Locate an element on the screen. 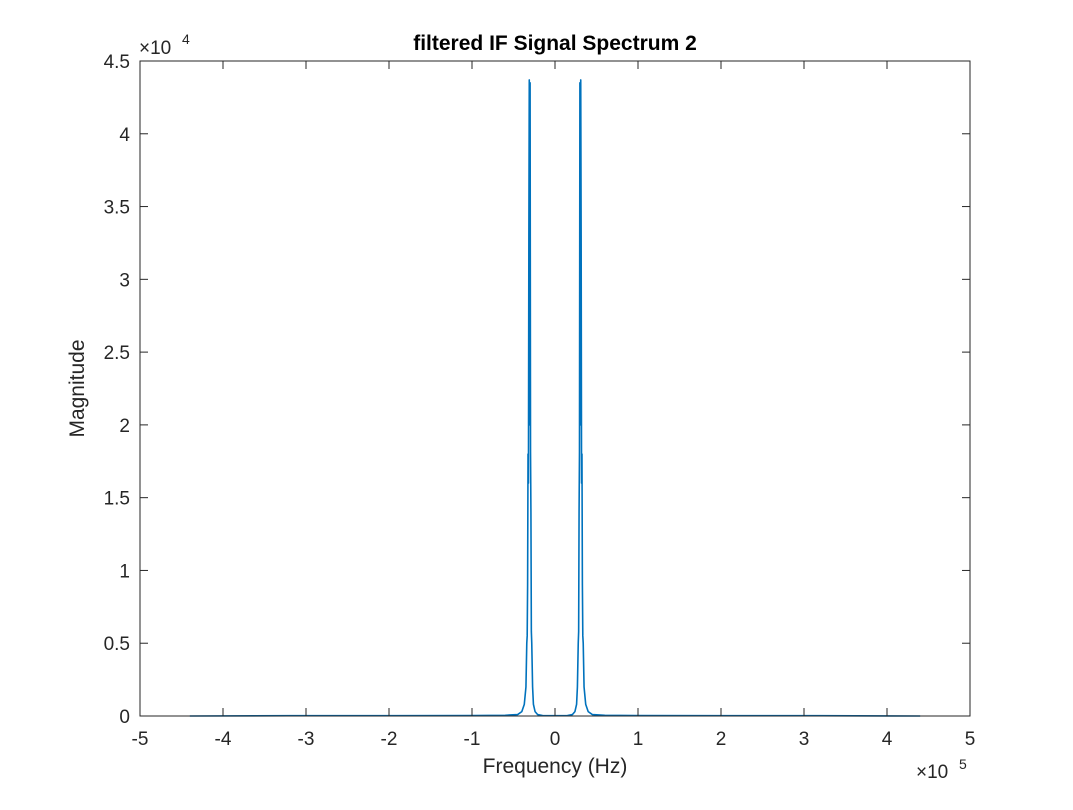 The width and height of the screenshot is (1073, 810). x-tick-label: 3 is located at coordinates (804, 739).